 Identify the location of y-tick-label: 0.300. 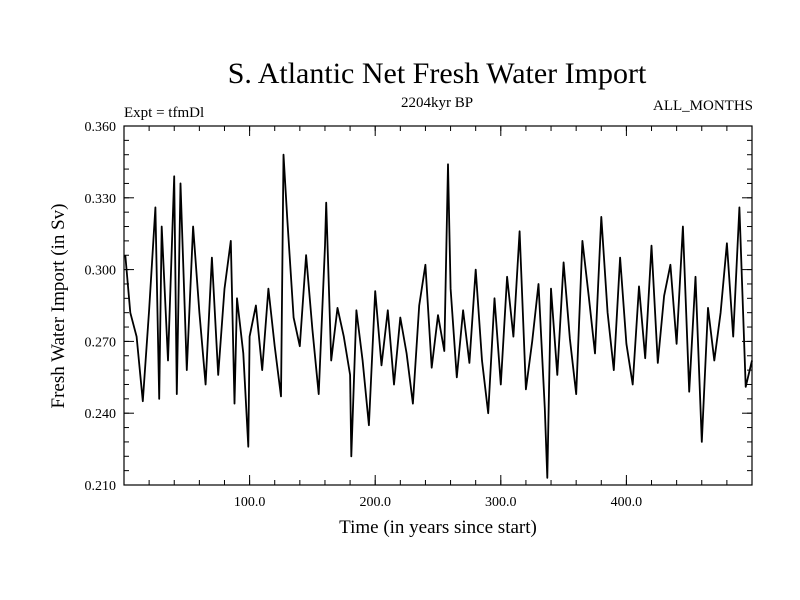
(101, 271).